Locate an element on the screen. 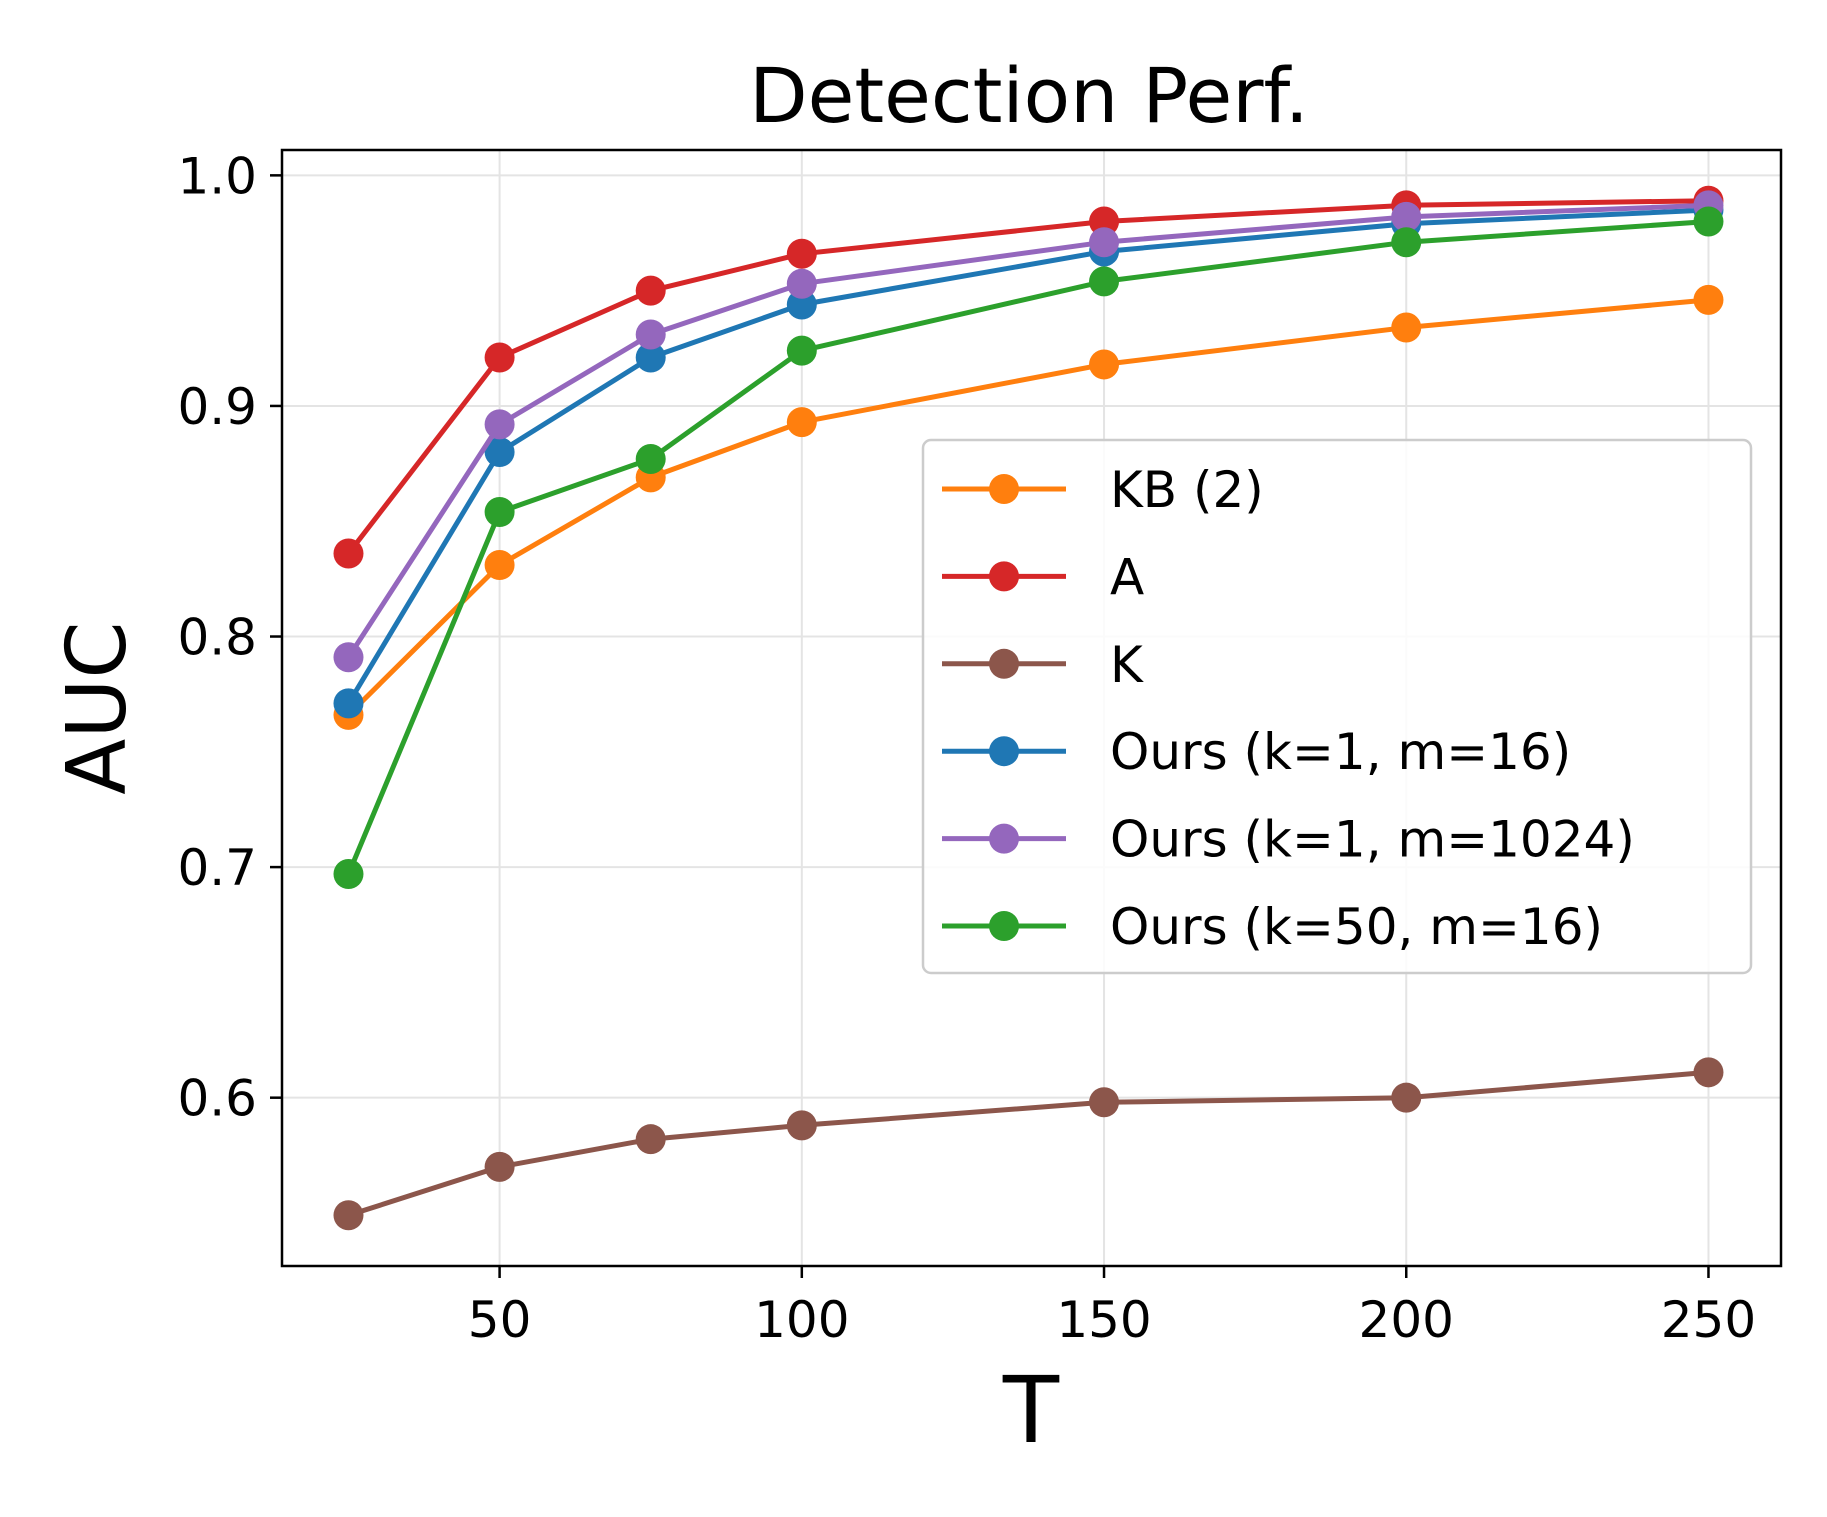 The width and height of the screenshot is (1827, 1517). x-tick-label: 50 is located at coordinates (500, 1320).